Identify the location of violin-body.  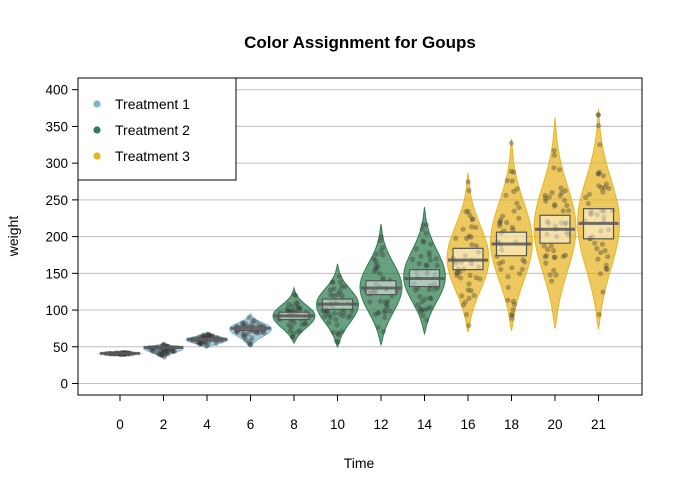
(598, 219).